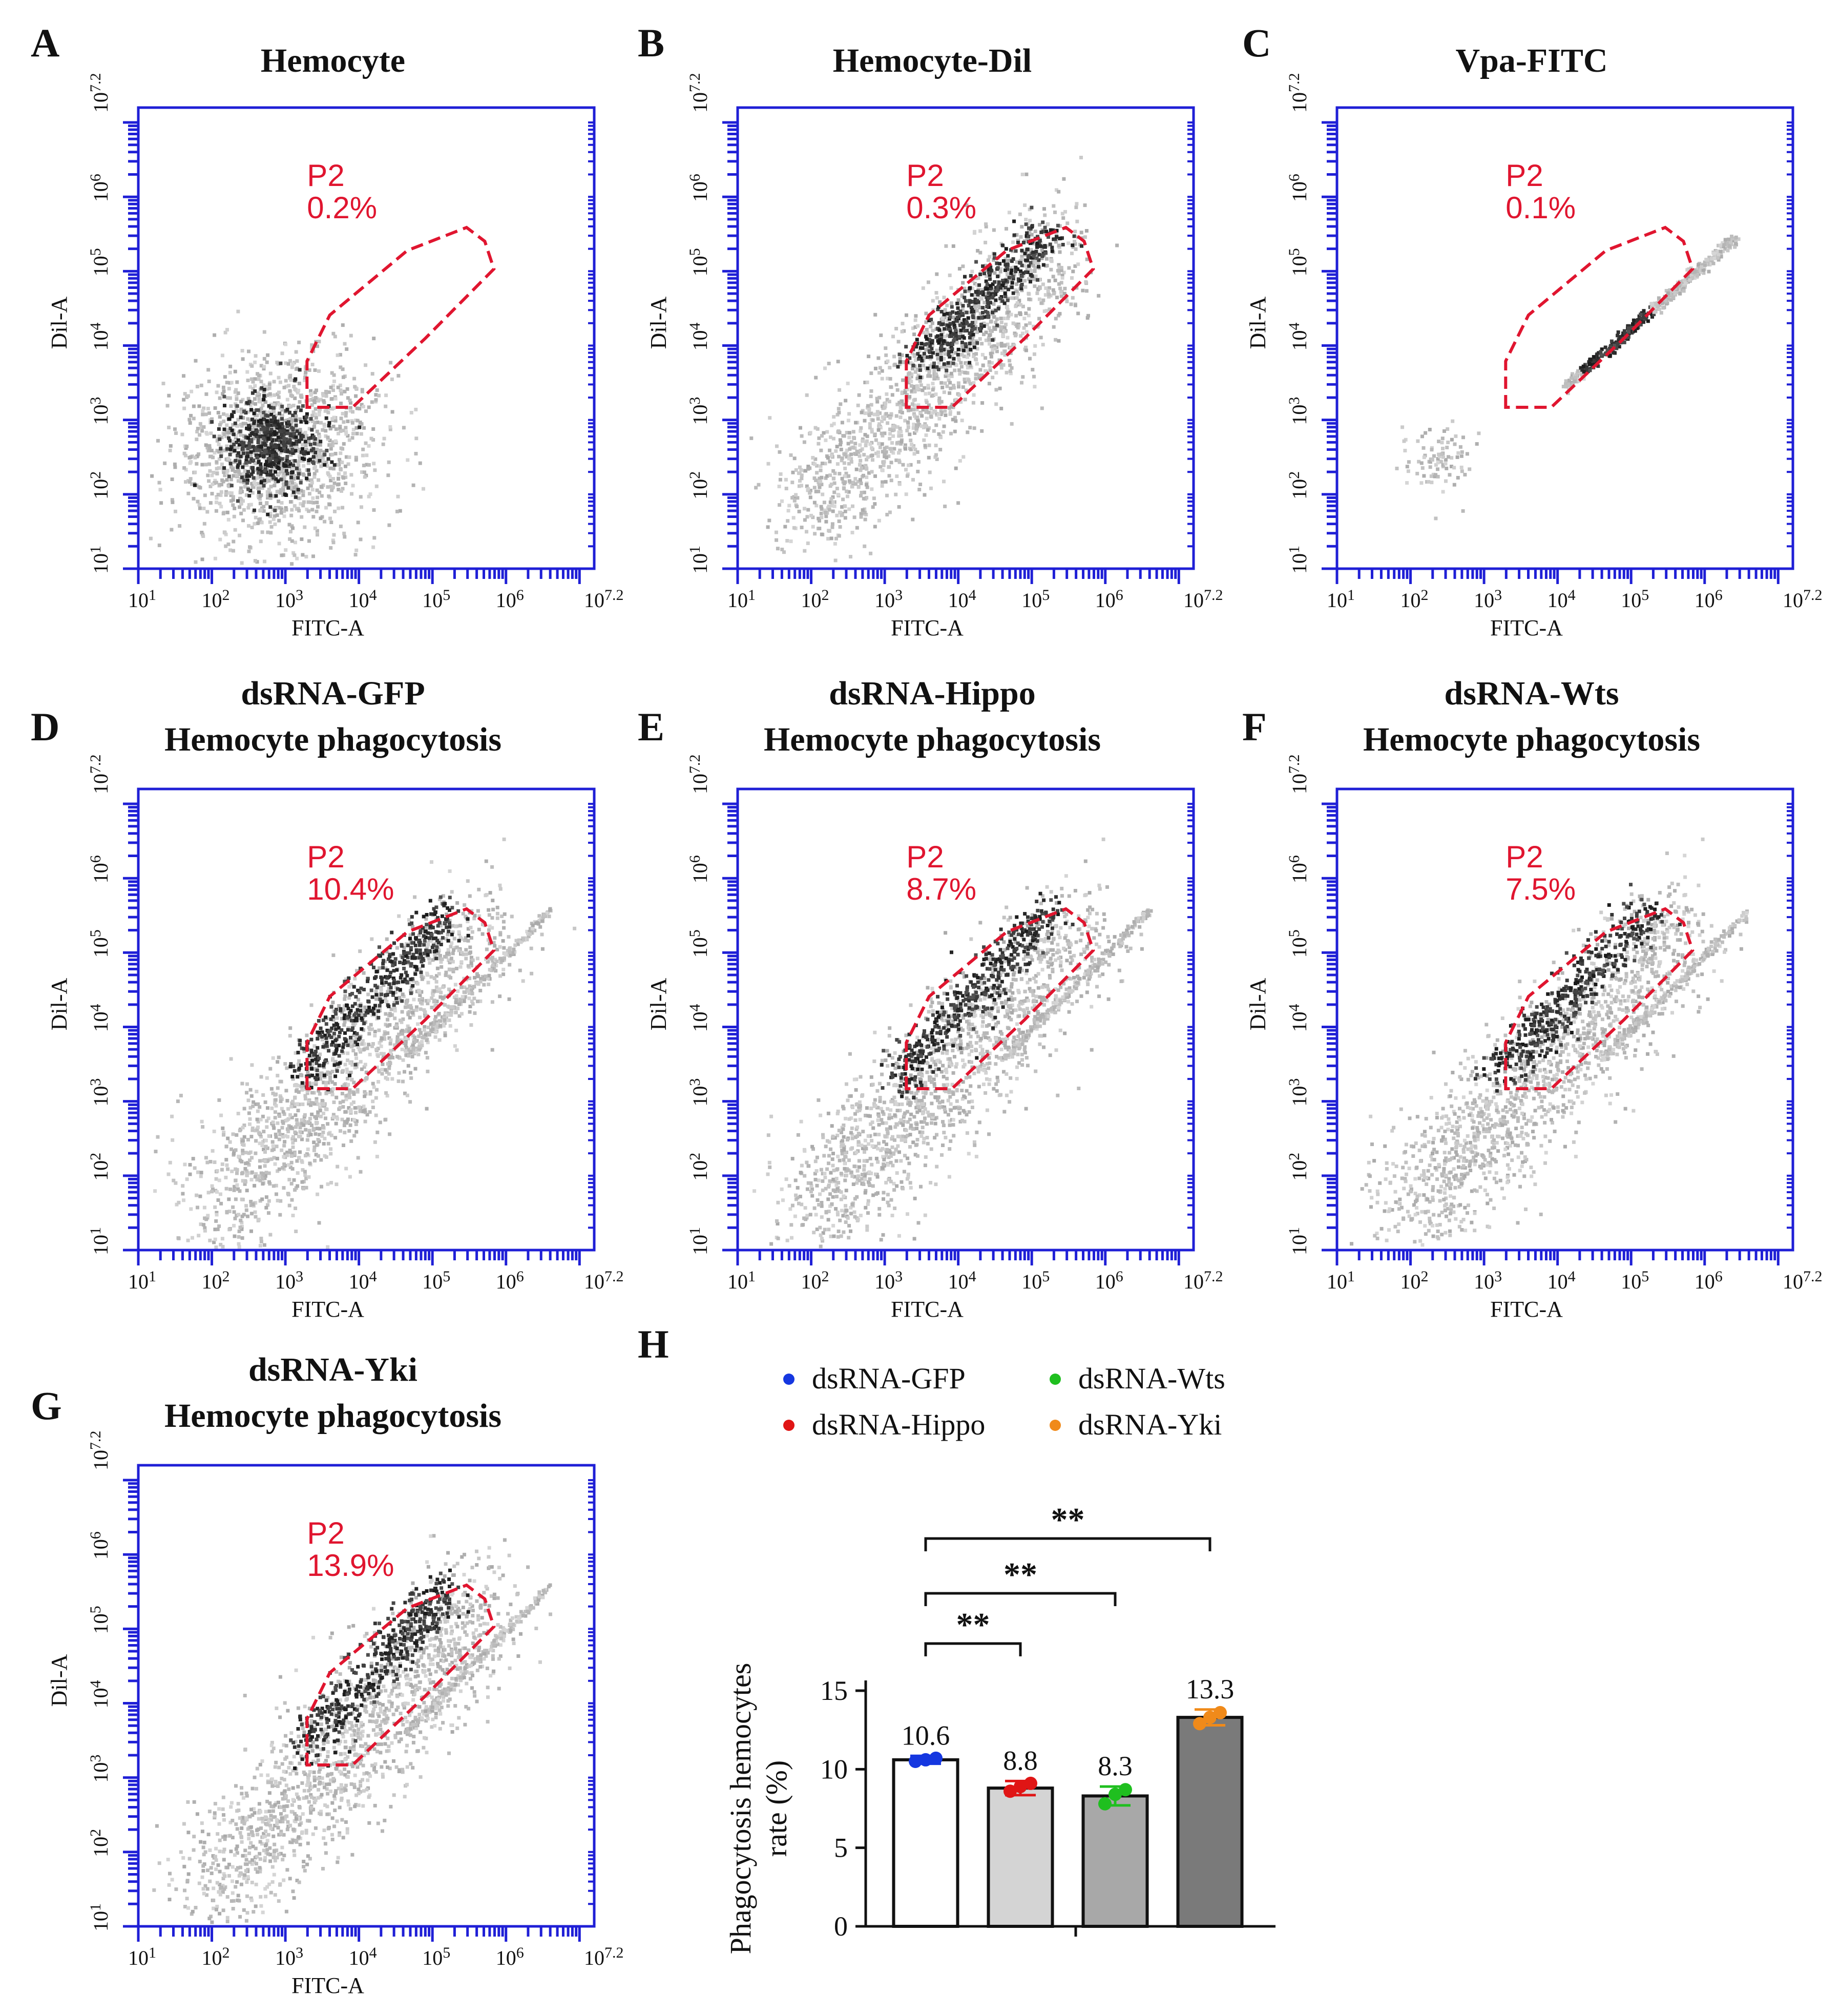 The image size is (1840, 2016). Describe the element at coordinates (932, 60) in the screenshot. I see `panel-title: Hemocyte-Dil` at that location.